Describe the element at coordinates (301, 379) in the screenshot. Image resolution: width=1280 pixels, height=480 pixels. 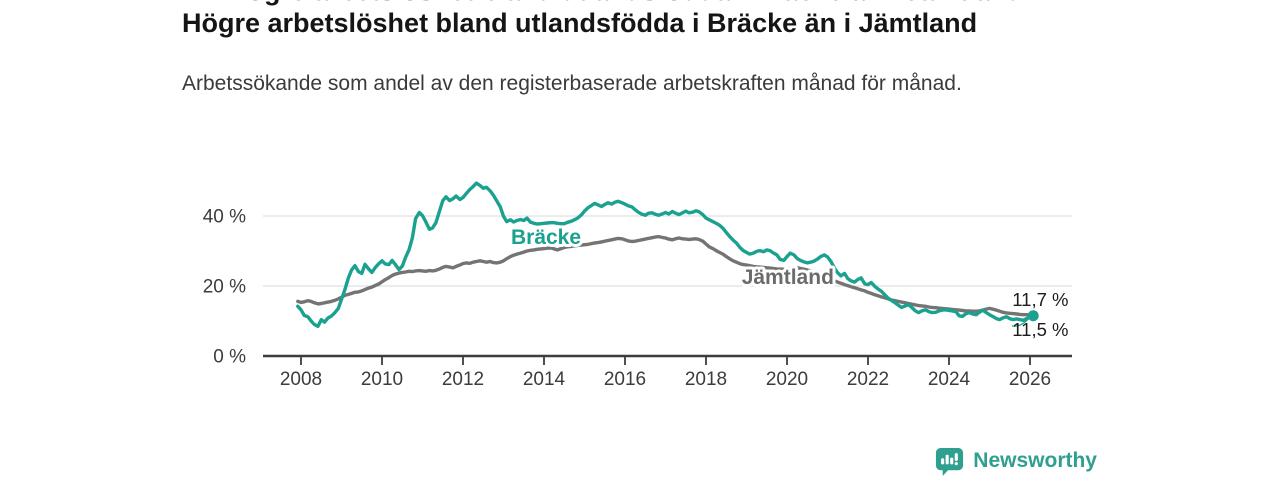
I see `x-axis-tick-label: 2008` at that location.